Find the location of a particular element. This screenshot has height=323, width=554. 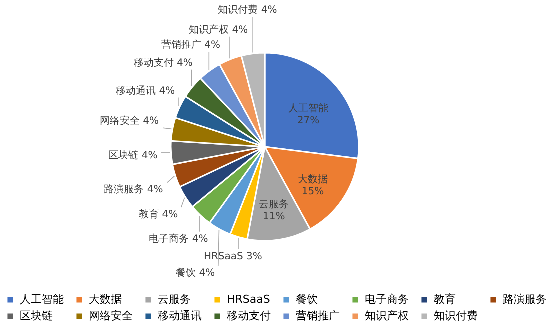

data-label: 11% is located at coordinates (274, 216).